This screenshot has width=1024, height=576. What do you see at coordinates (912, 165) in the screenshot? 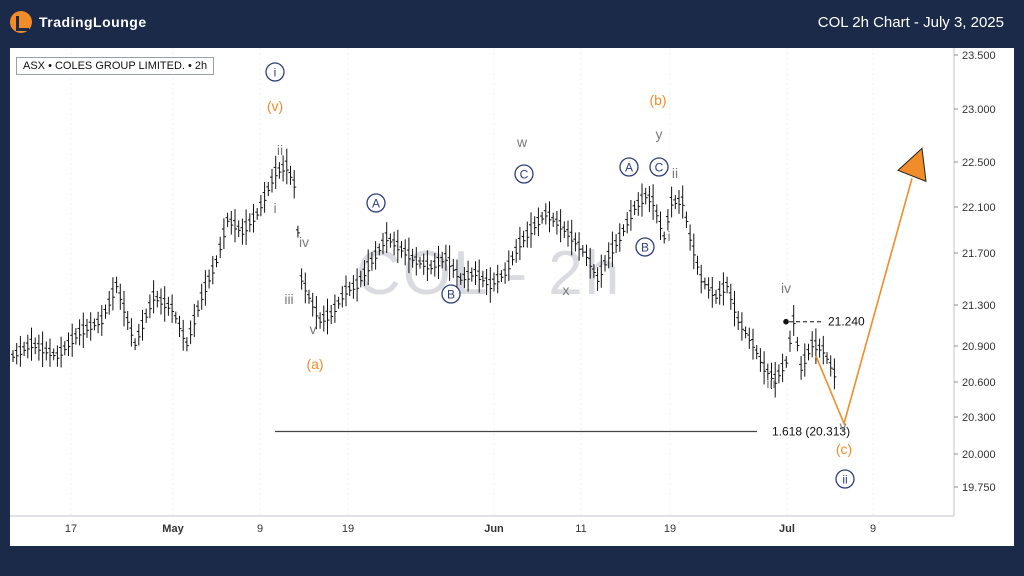
I see `projection-arrow-icon` at bounding box center [912, 165].